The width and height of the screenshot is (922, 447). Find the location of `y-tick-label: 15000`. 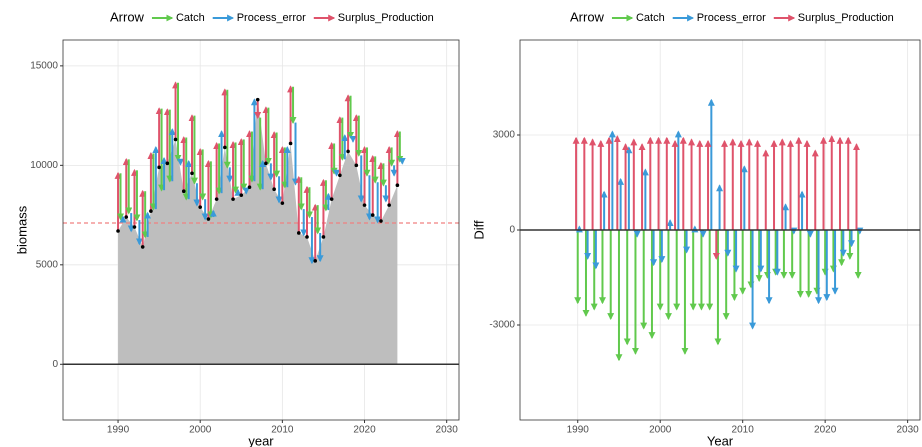

y-tick-label: 15000 is located at coordinates (44, 66).